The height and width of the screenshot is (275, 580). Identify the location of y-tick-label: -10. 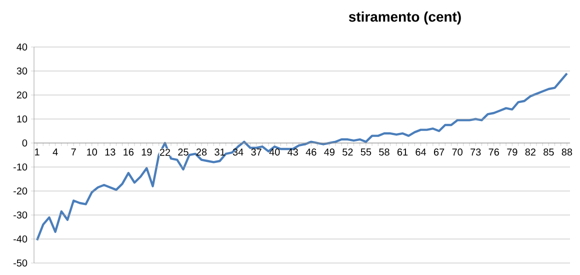
(21, 167).